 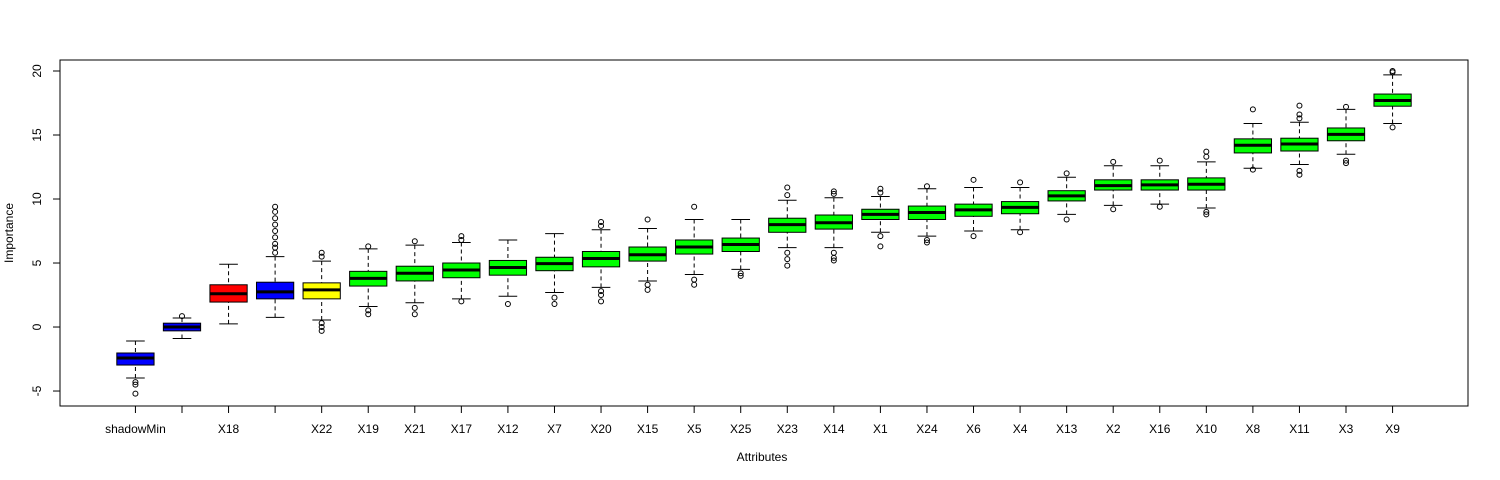 I want to click on x-tick-label: X8, so click(x=1253, y=429).